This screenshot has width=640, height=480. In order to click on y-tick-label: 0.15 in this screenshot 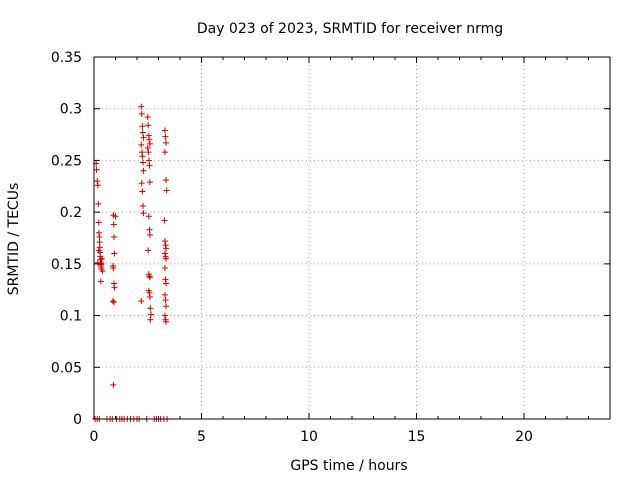, I will do `click(66, 265)`.